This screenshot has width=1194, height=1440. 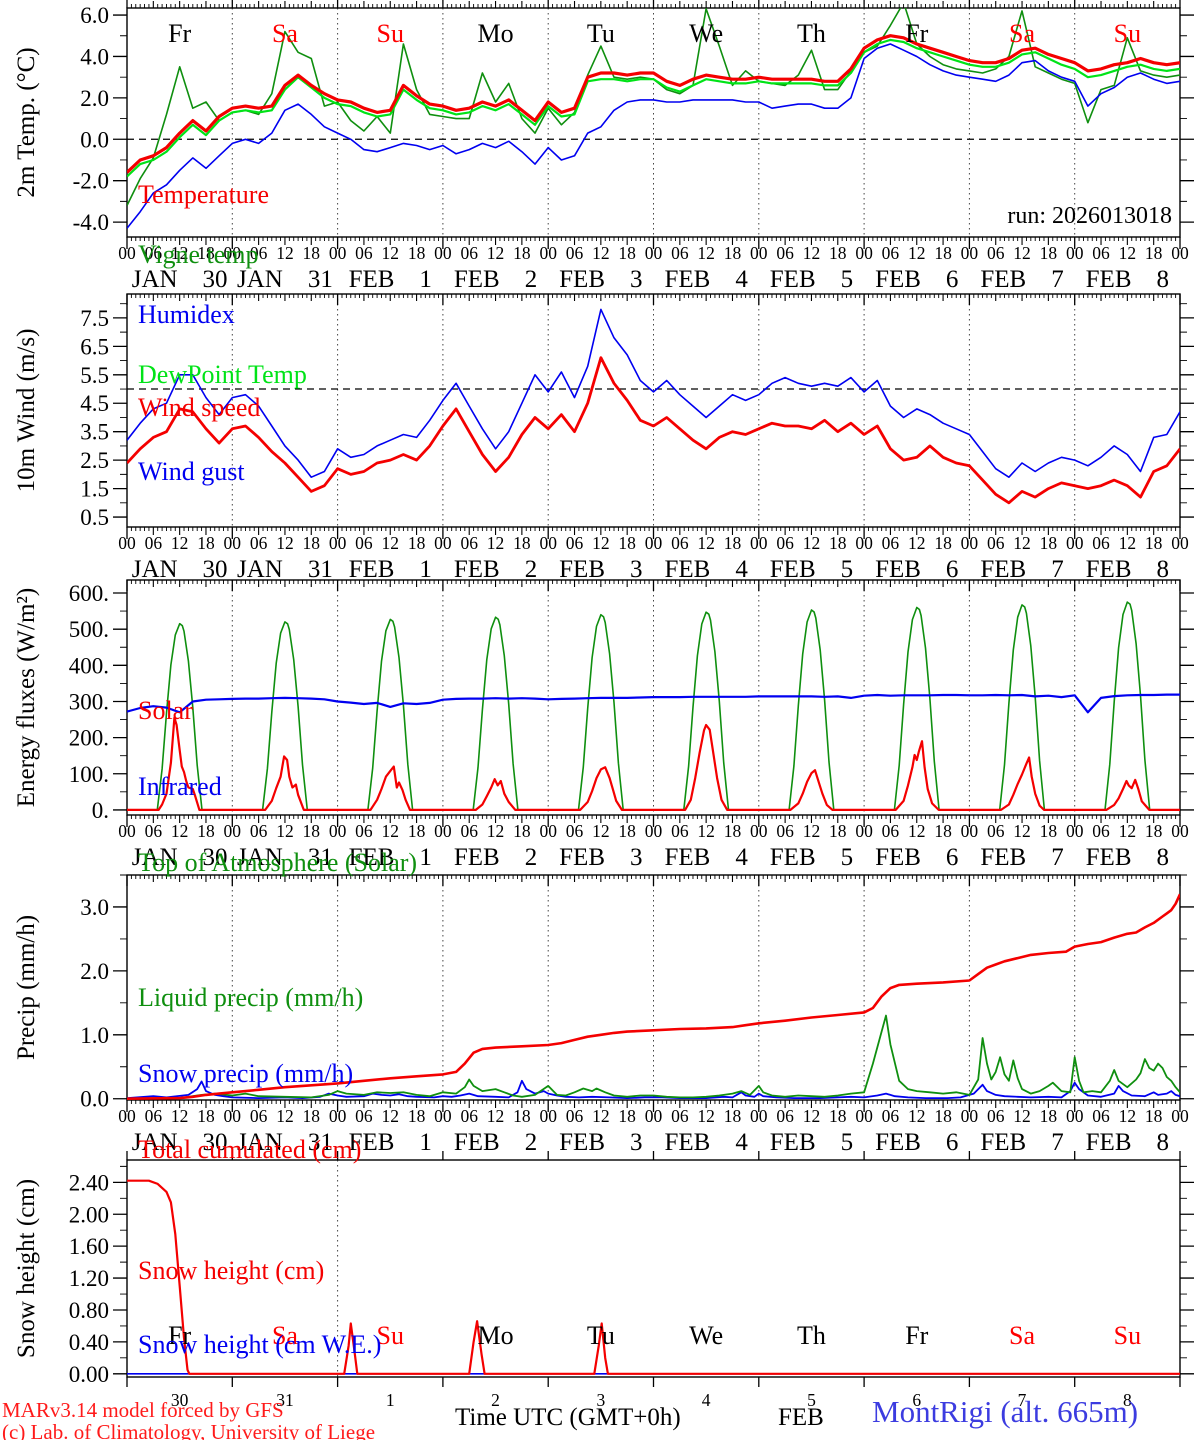 I want to click on legend-energy-panel: Solar Infrared Top of Atmosphere (Solar), so click(x=278, y=786).